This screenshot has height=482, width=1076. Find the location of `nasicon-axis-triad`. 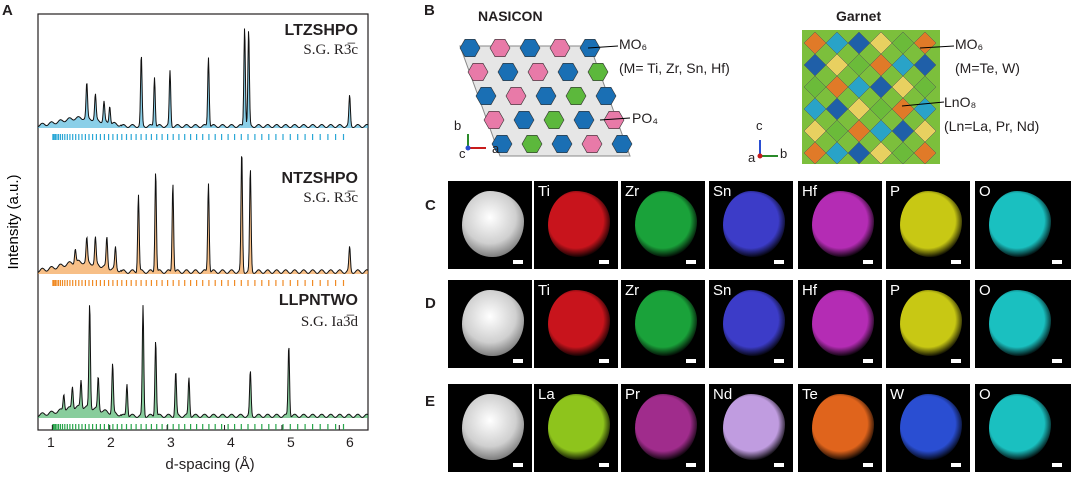

nasicon-axis-triad is located at coordinates (475, 142).